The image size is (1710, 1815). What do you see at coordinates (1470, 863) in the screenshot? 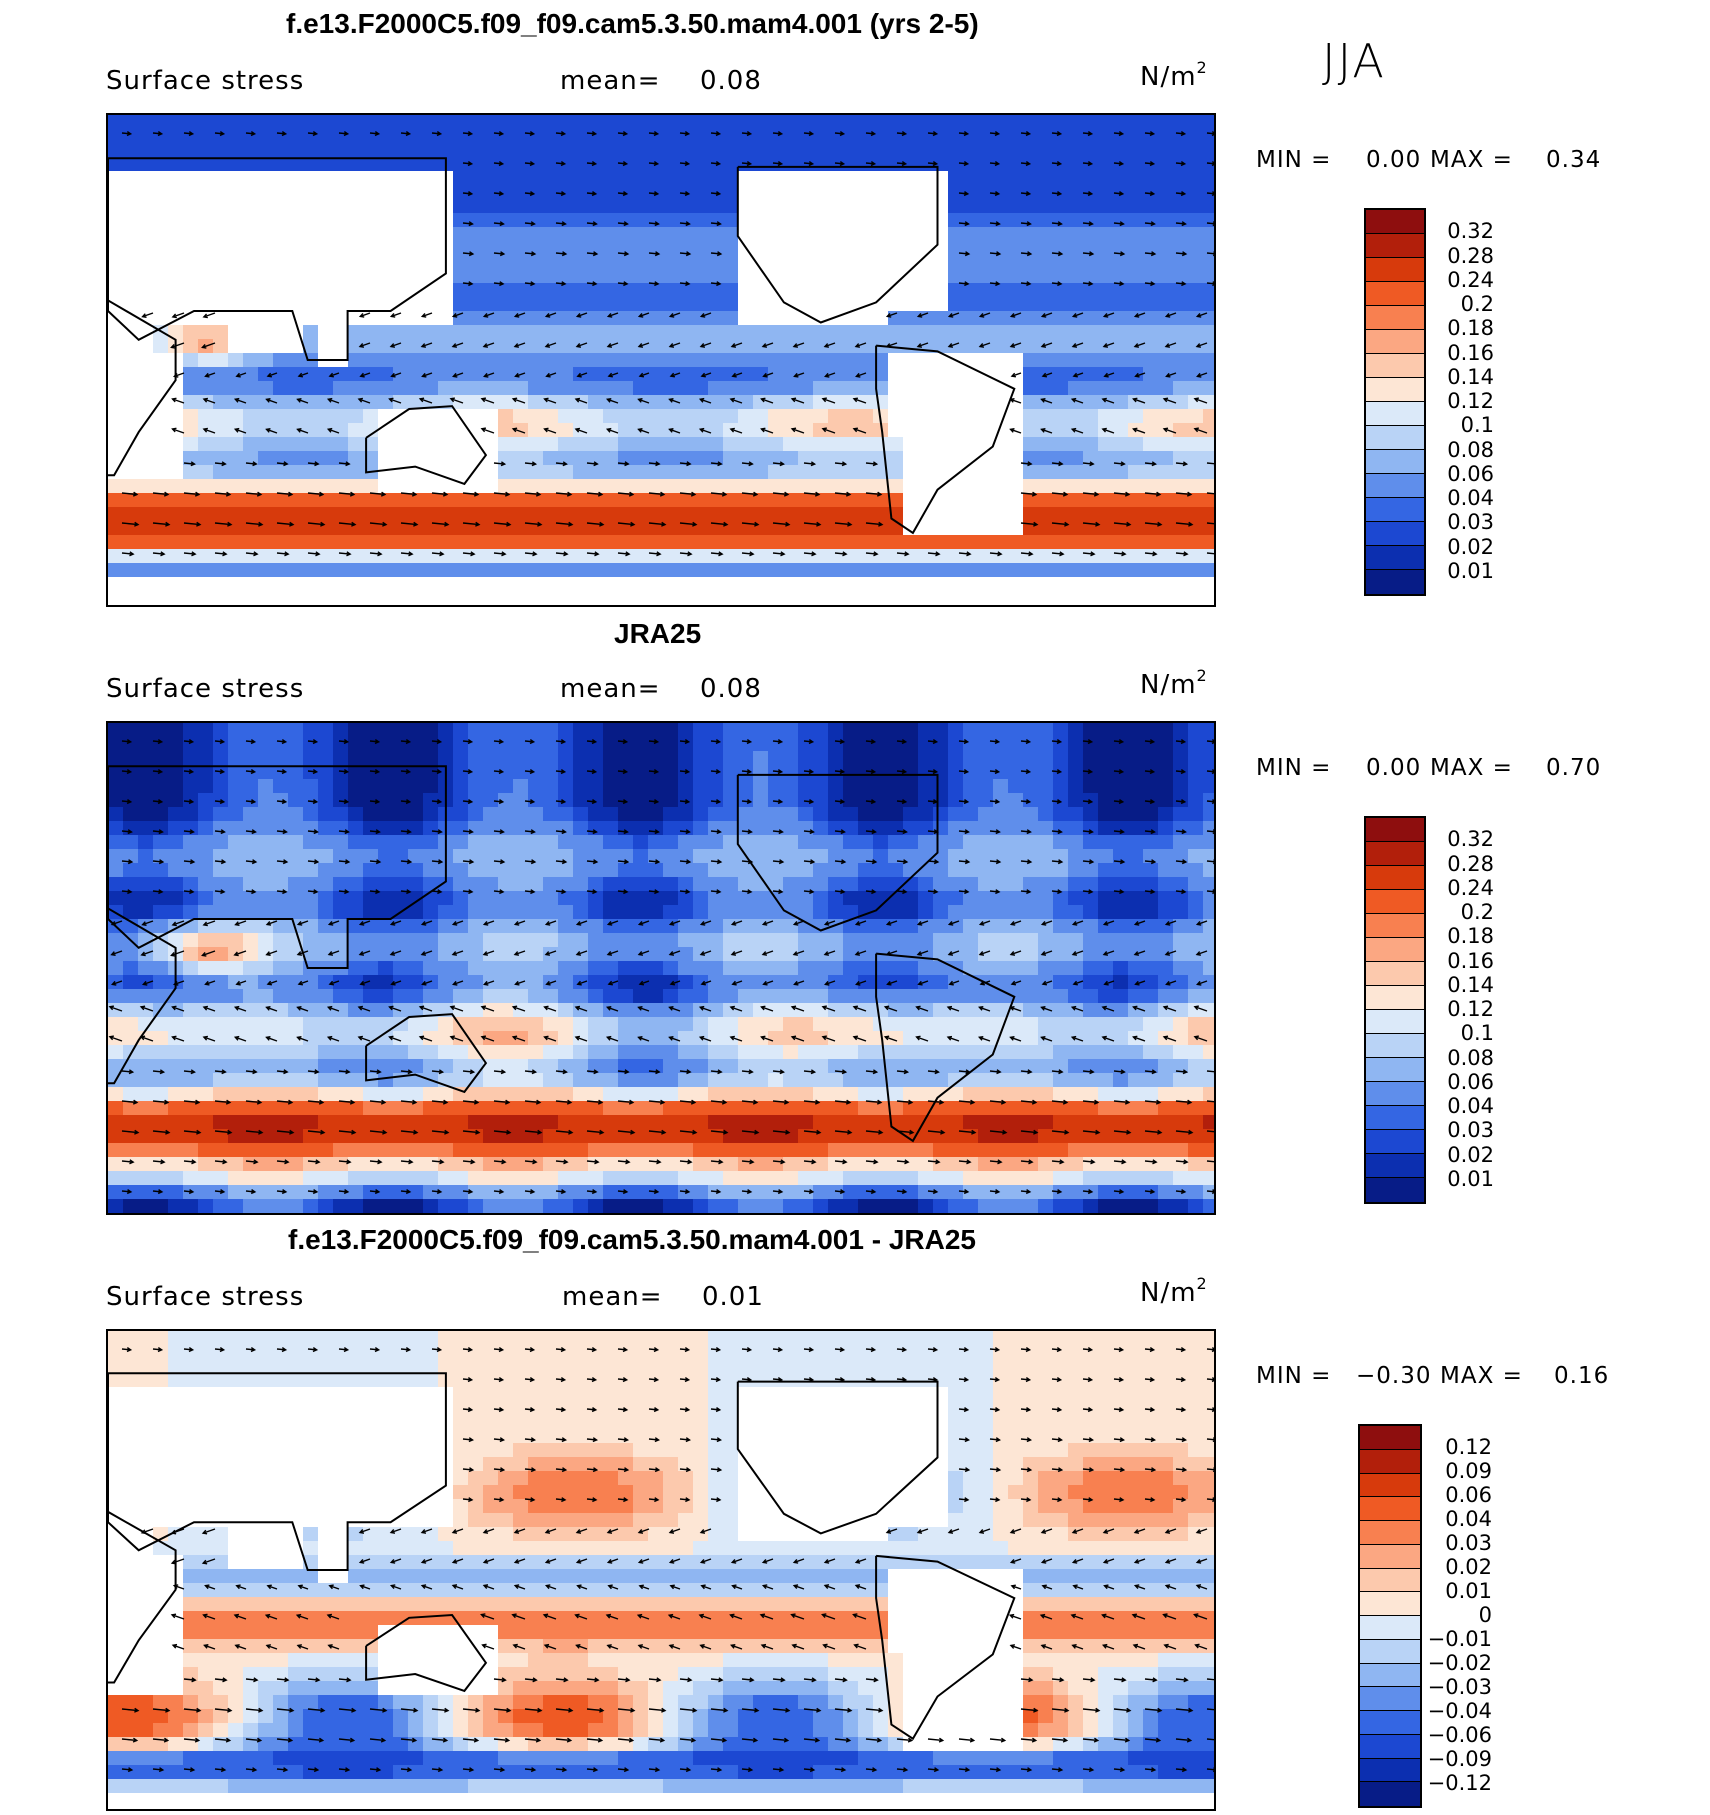
I see `colorbar-tick-label: 0.28` at bounding box center [1470, 863].